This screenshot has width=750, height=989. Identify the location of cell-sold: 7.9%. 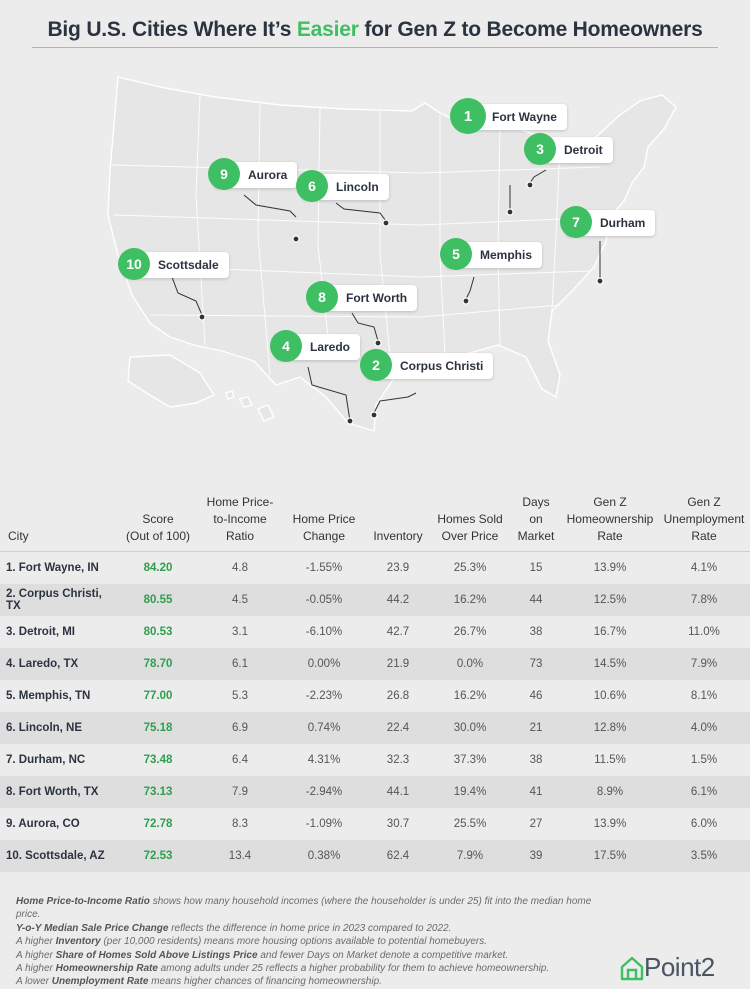
(470, 856).